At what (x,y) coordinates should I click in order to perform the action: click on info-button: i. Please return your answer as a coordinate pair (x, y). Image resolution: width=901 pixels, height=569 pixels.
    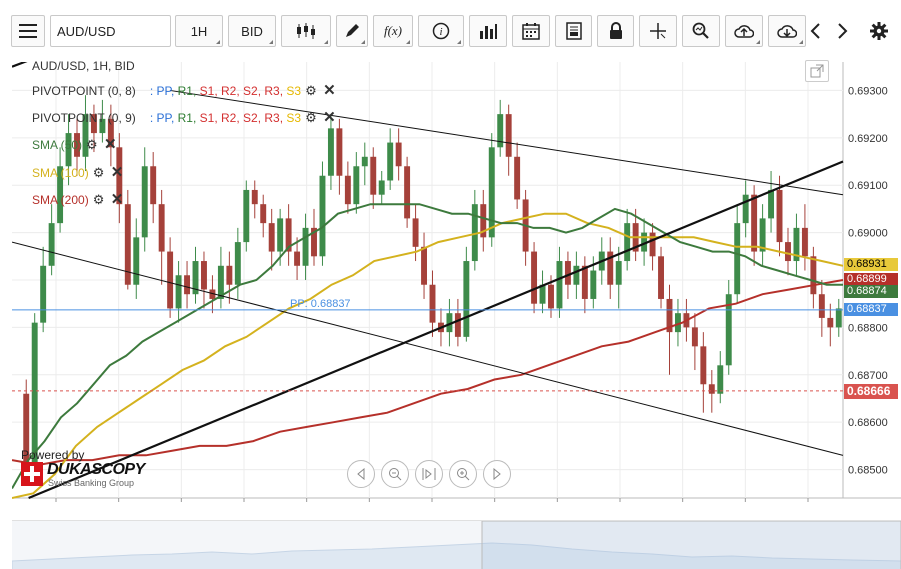
    Looking at the image, I should click on (441, 31).